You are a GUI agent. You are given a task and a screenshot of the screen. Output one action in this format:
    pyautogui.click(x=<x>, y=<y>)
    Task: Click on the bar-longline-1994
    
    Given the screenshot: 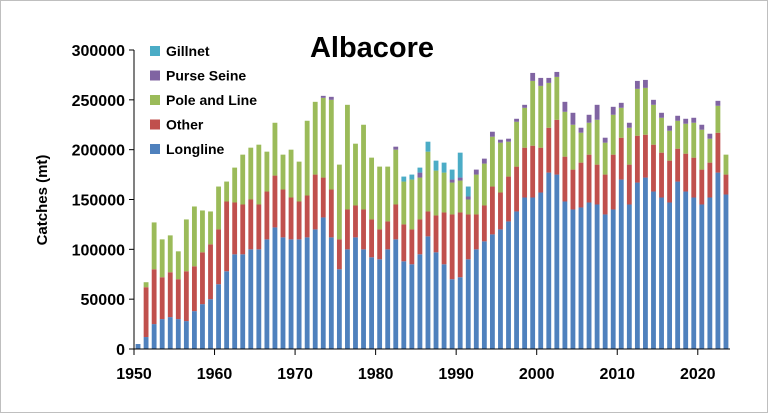 What is the action you would take?
    pyautogui.click(x=492, y=291)
    